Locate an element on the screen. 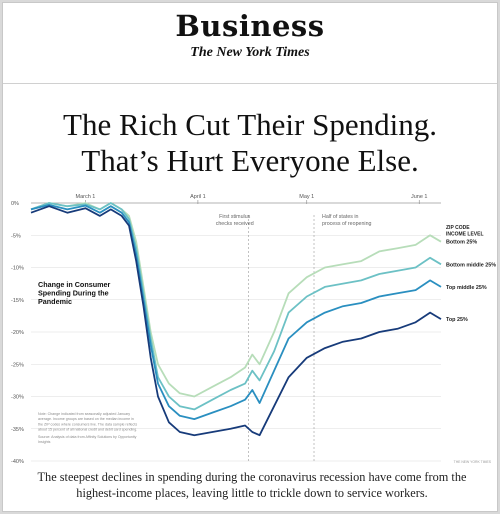 This screenshot has height=514, width=500. chart-note: Insights is located at coordinates (44, 442).